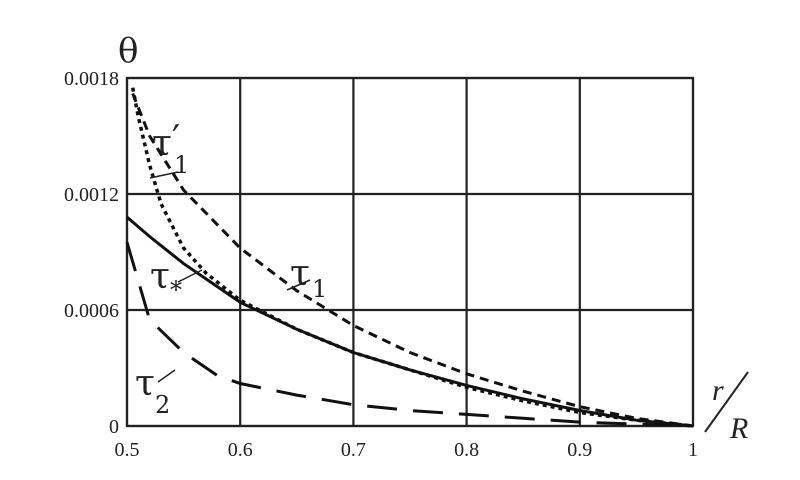 This screenshot has height=480, width=800. Describe the element at coordinates (91, 195) in the screenshot. I see `y-tick-label: 0.0012` at that location.